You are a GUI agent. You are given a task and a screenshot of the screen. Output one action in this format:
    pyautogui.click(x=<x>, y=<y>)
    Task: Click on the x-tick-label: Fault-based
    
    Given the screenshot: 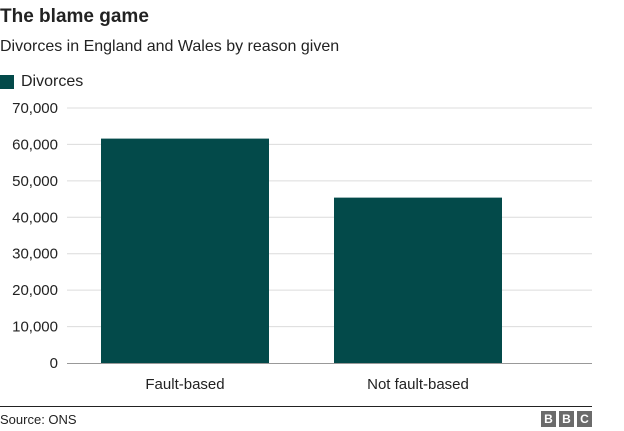 What is the action you would take?
    pyautogui.click(x=184, y=384)
    